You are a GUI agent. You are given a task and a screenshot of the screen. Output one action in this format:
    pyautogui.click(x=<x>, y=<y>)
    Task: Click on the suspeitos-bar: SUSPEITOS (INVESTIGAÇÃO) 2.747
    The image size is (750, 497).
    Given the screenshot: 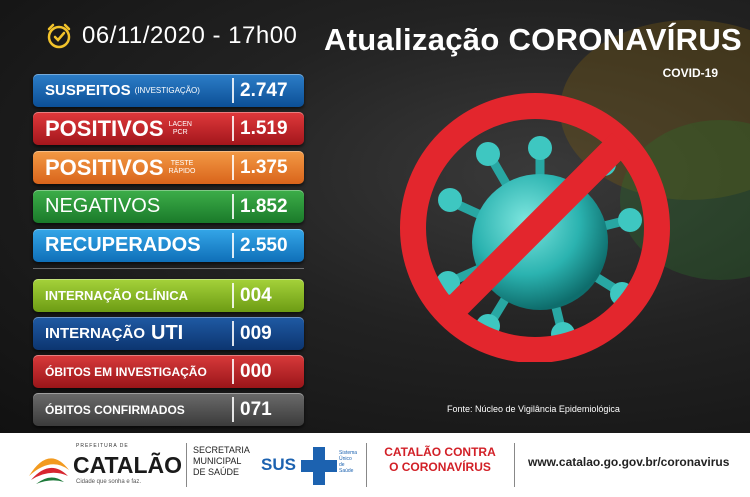 What is the action you would take?
    pyautogui.click(x=168, y=90)
    